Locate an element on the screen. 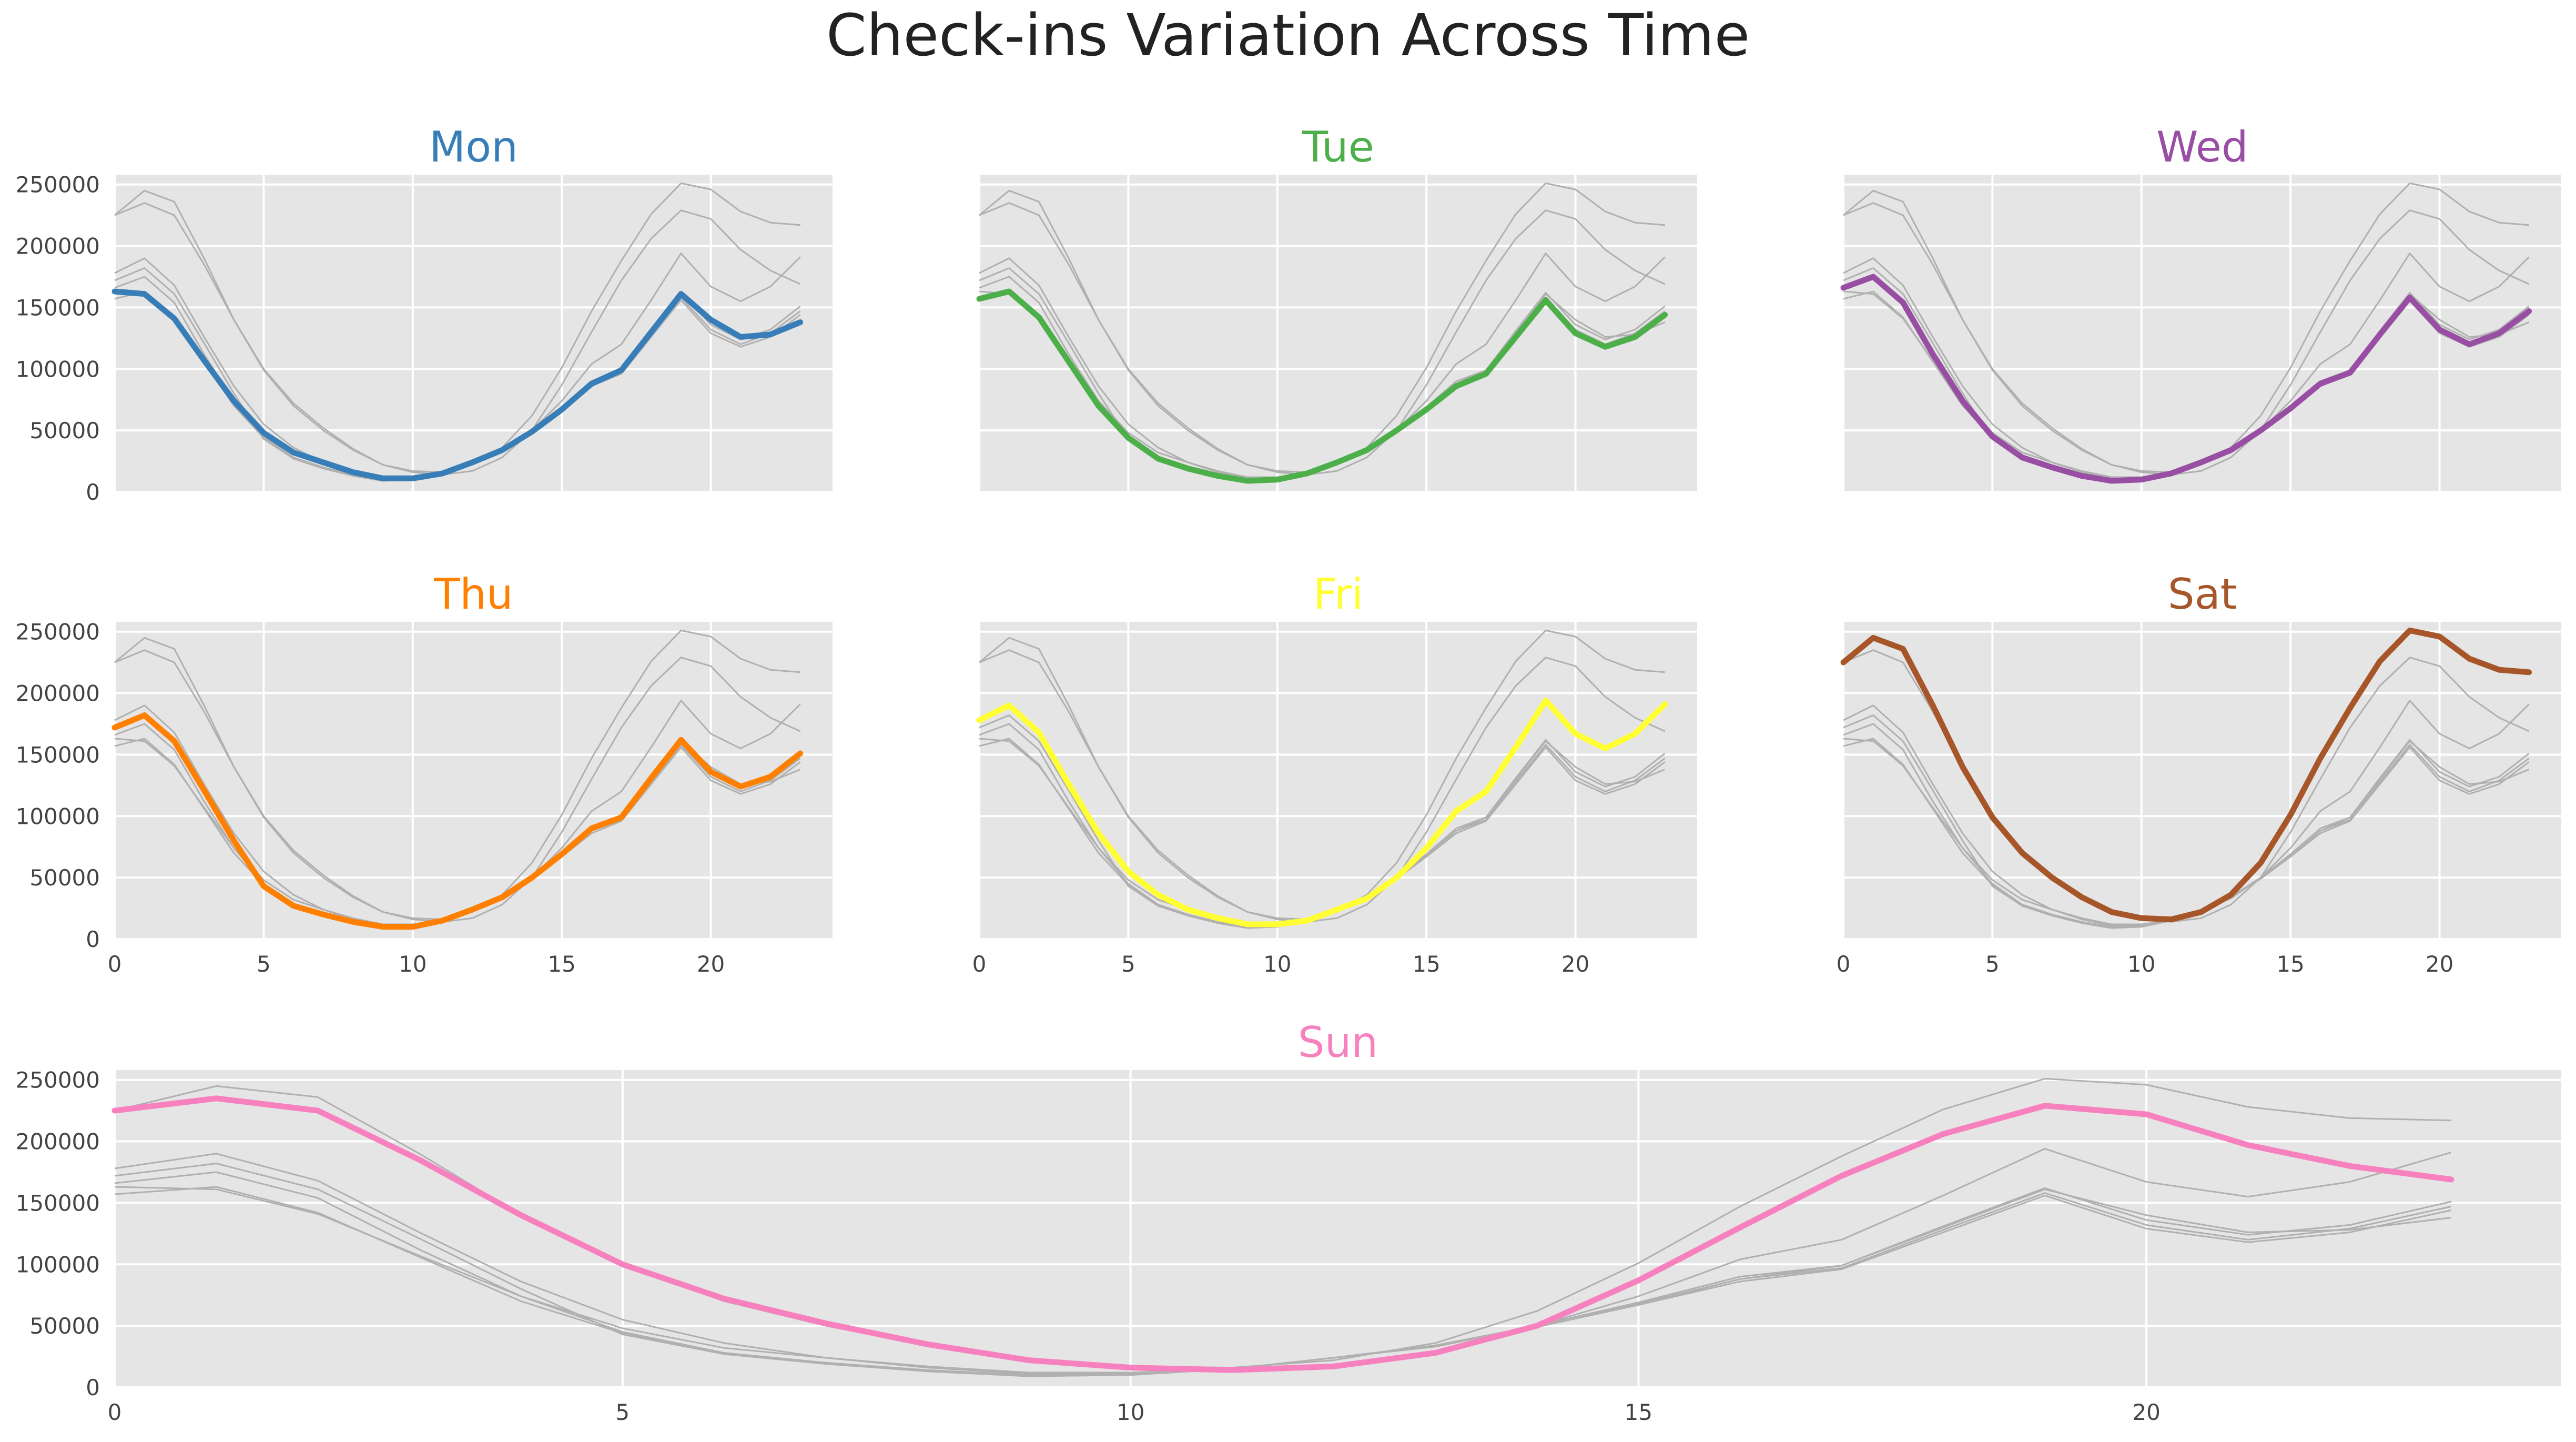  panel-title: Sun is located at coordinates (1338, 1042).